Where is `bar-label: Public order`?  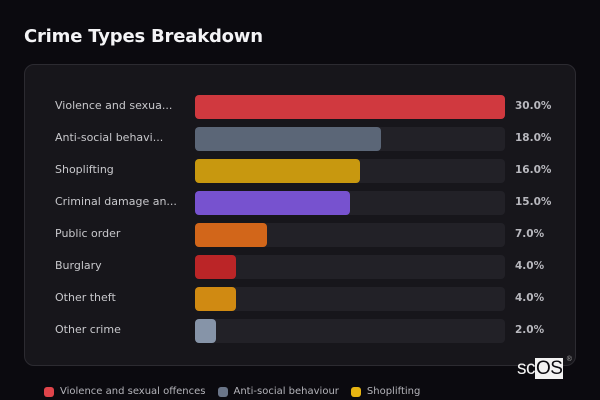
bar-label: Public order is located at coordinates (88, 233).